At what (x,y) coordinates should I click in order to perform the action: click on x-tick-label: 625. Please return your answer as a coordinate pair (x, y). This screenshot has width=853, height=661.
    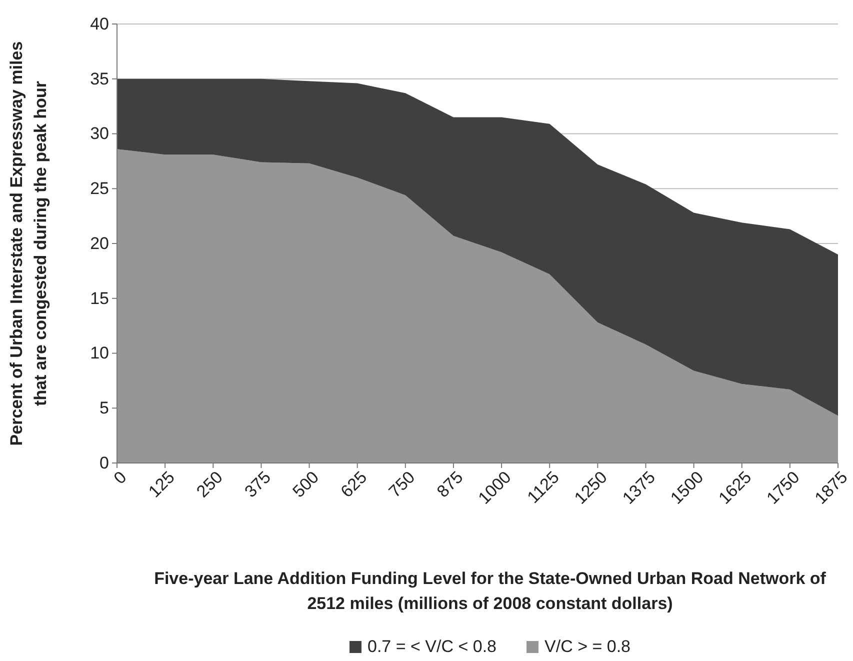
    Looking at the image, I should click on (354, 485).